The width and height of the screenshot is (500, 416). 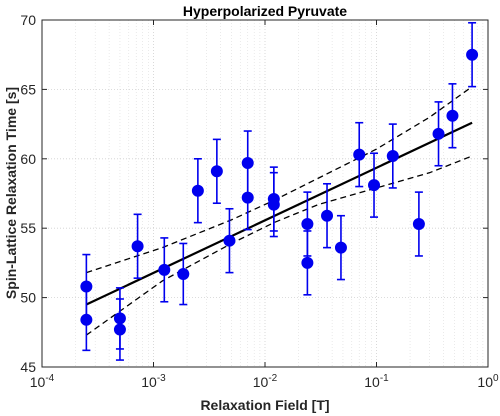 I want to click on y-tick-label: 70, so click(x=28, y=20).